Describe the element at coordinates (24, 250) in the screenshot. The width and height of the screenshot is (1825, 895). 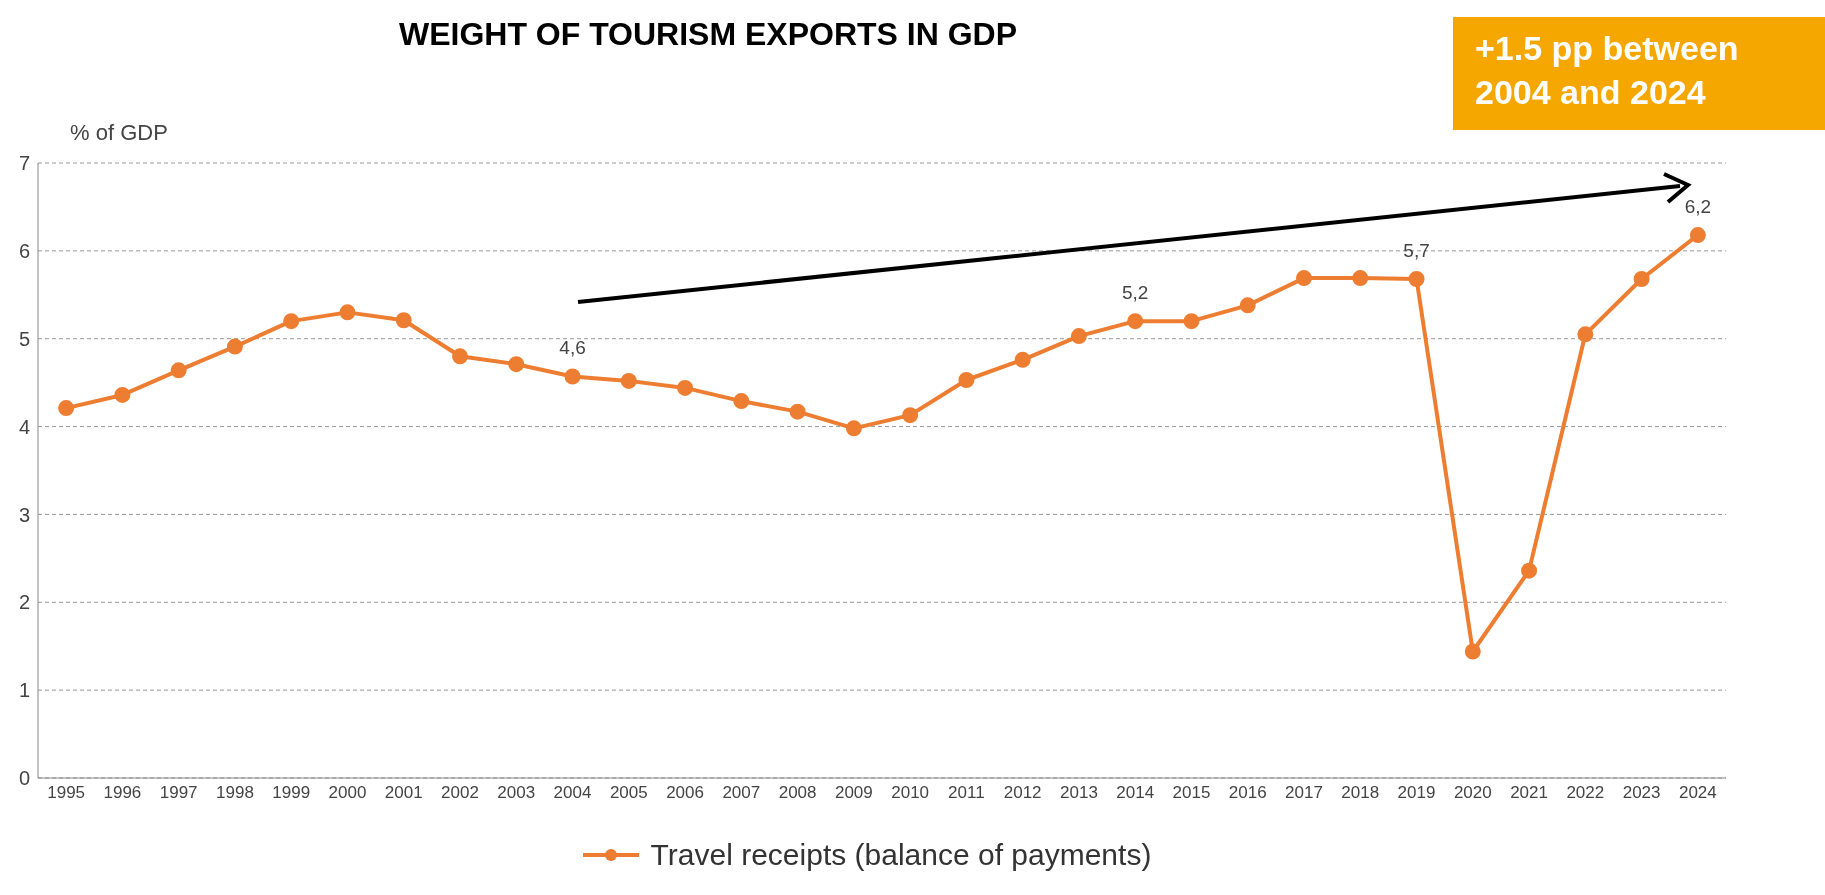
I see `y-tick-label: 6` at that location.